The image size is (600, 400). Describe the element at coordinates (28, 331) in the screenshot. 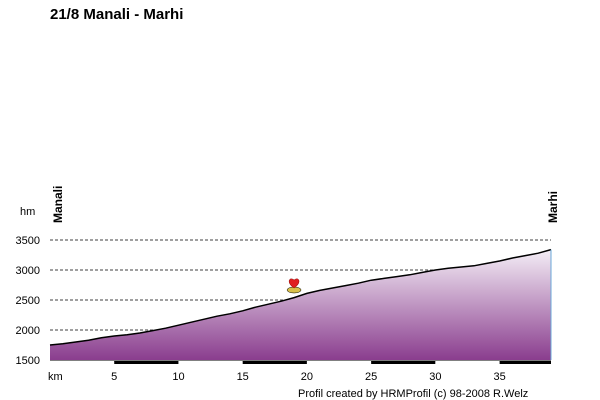

I see `y-tick-label: 2000` at that location.